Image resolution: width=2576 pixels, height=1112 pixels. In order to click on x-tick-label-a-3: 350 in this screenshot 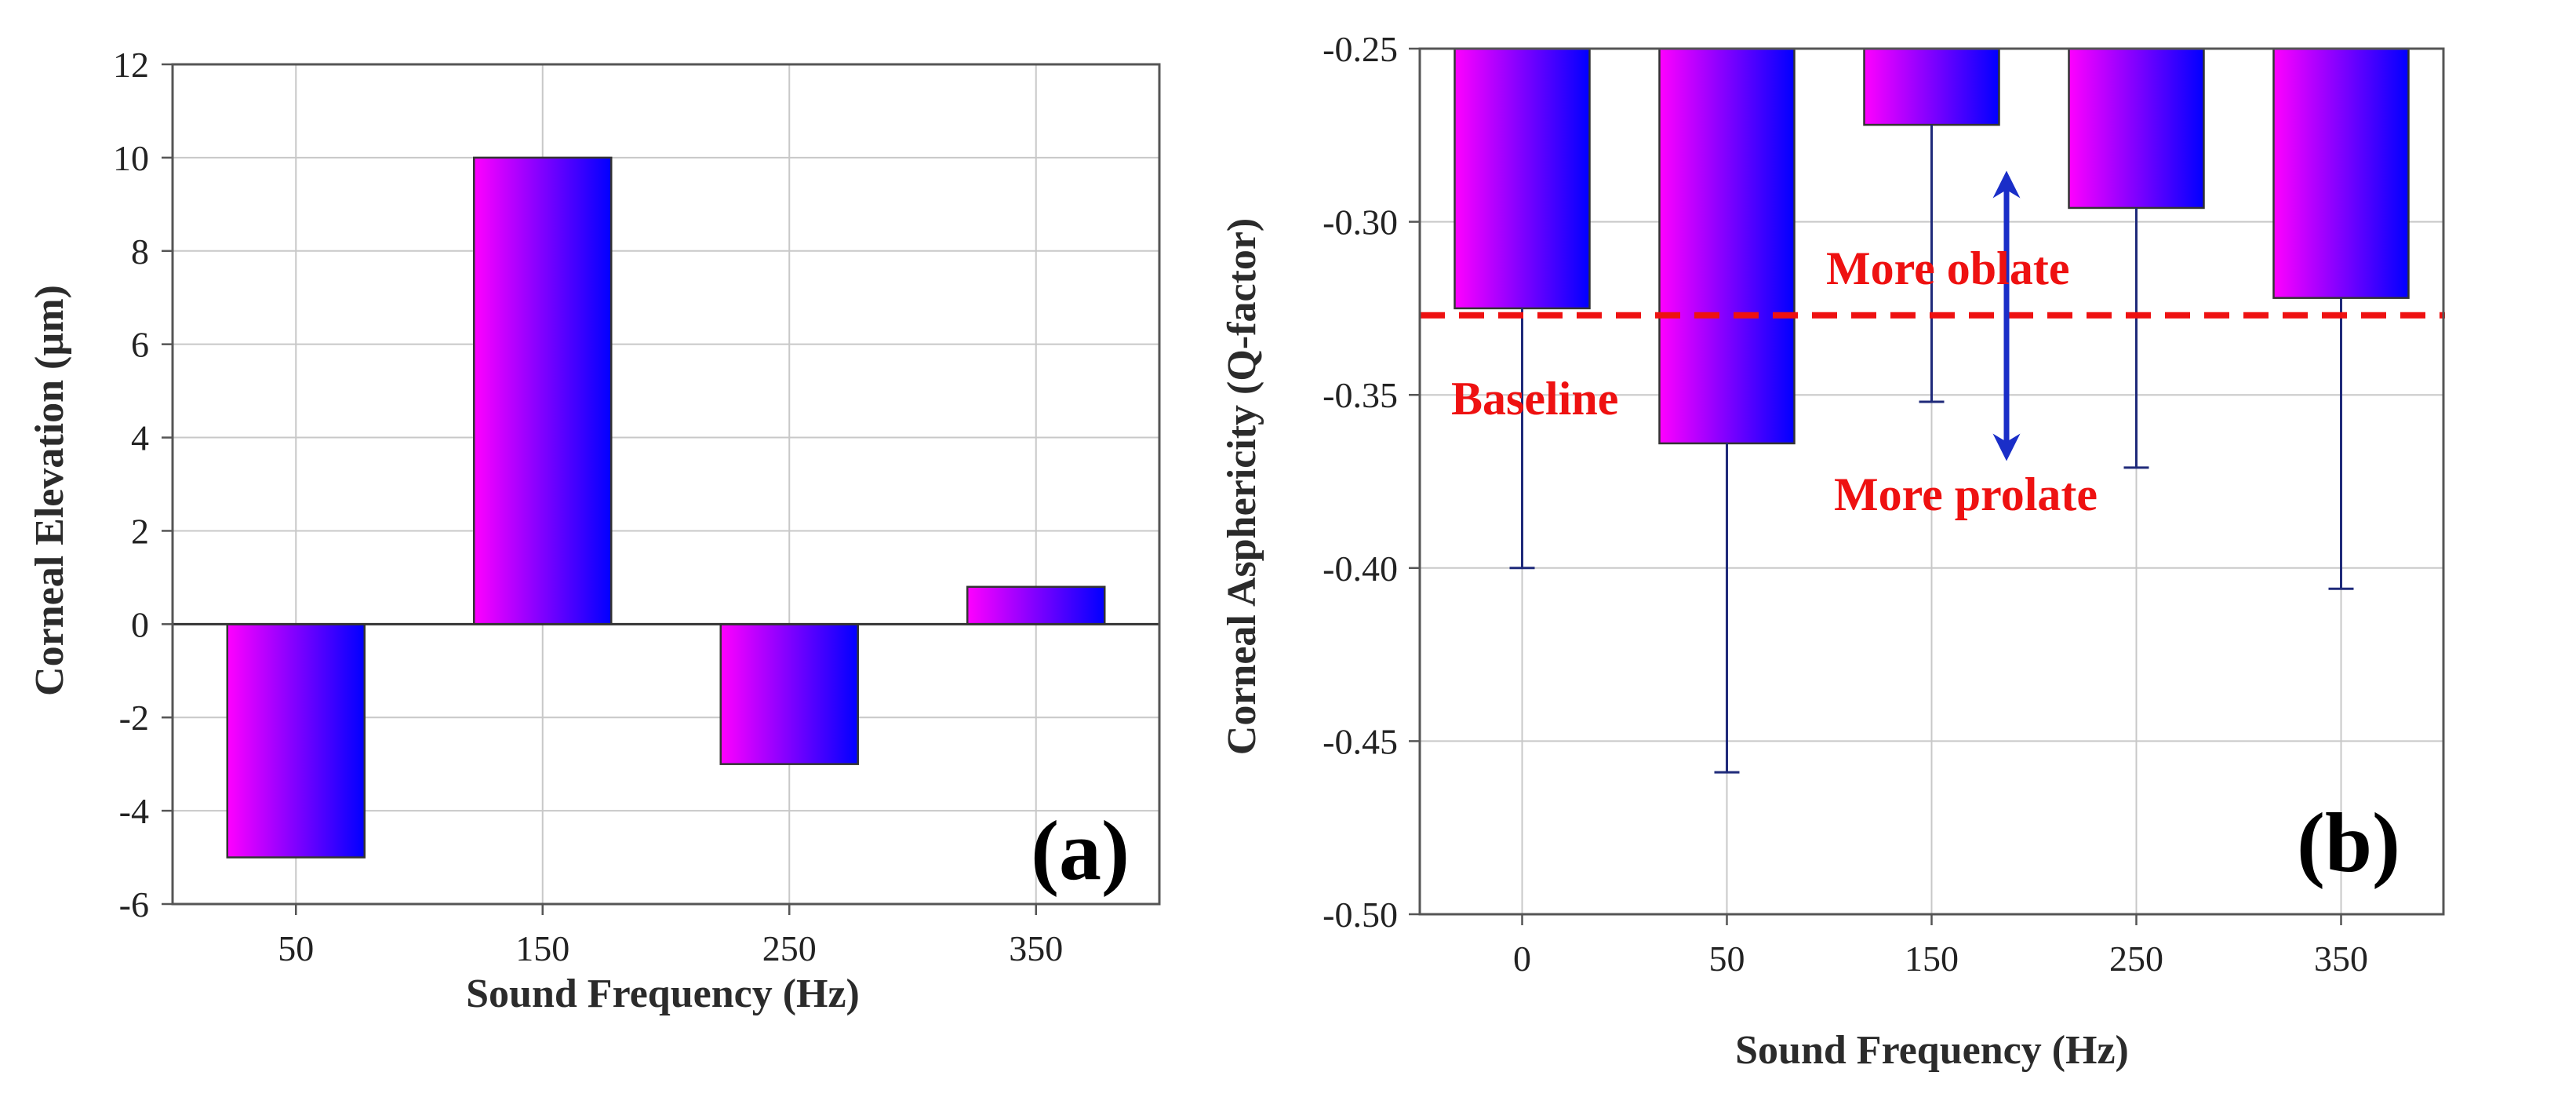, I will do `click(1036, 948)`.